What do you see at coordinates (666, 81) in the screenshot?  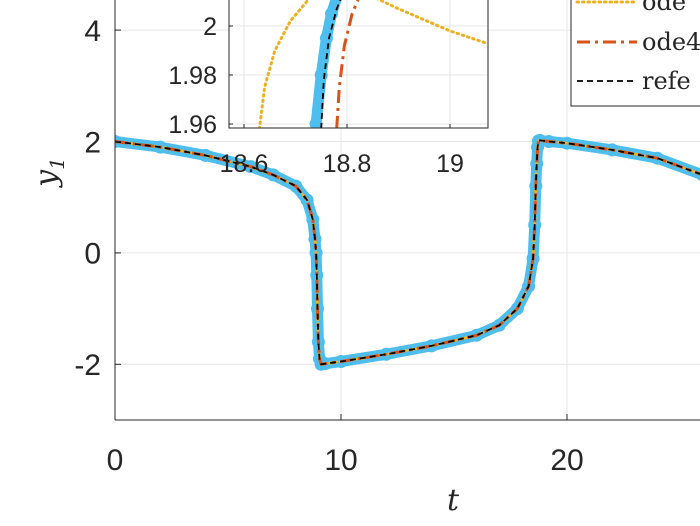 I see `legend-label-3: refe` at bounding box center [666, 81].